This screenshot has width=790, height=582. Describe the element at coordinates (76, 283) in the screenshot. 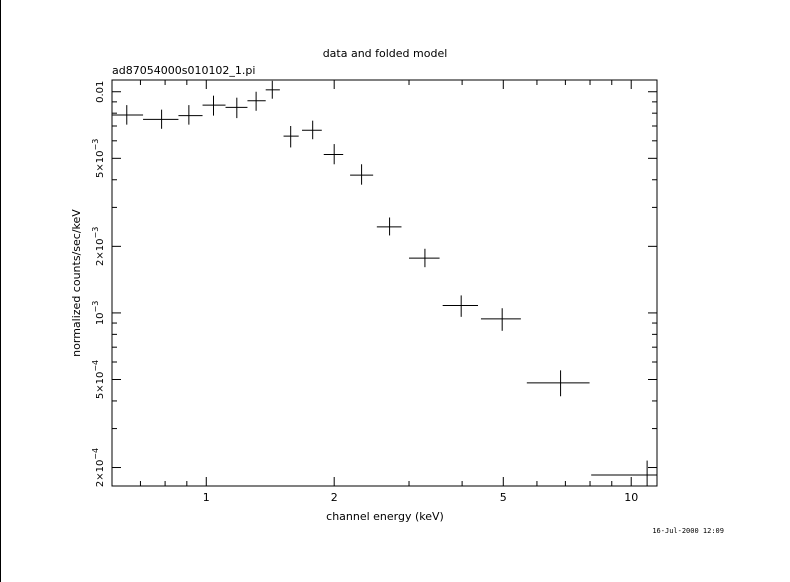

I see `y-axis-label: normalized counts/sec/keV` at that location.